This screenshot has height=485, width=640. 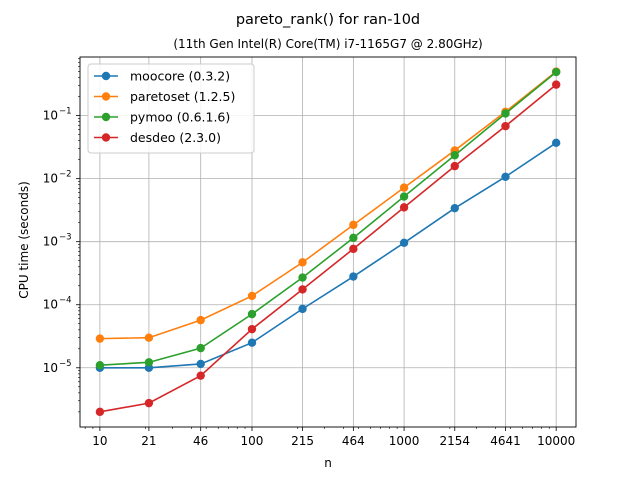 I want to click on x-tick-label: 10, so click(x=99, y=441).